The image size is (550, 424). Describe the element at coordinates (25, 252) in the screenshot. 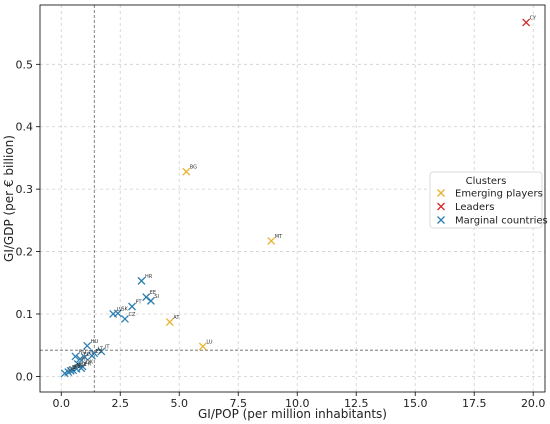

I see `y-tick-label: 0.2` at that location.